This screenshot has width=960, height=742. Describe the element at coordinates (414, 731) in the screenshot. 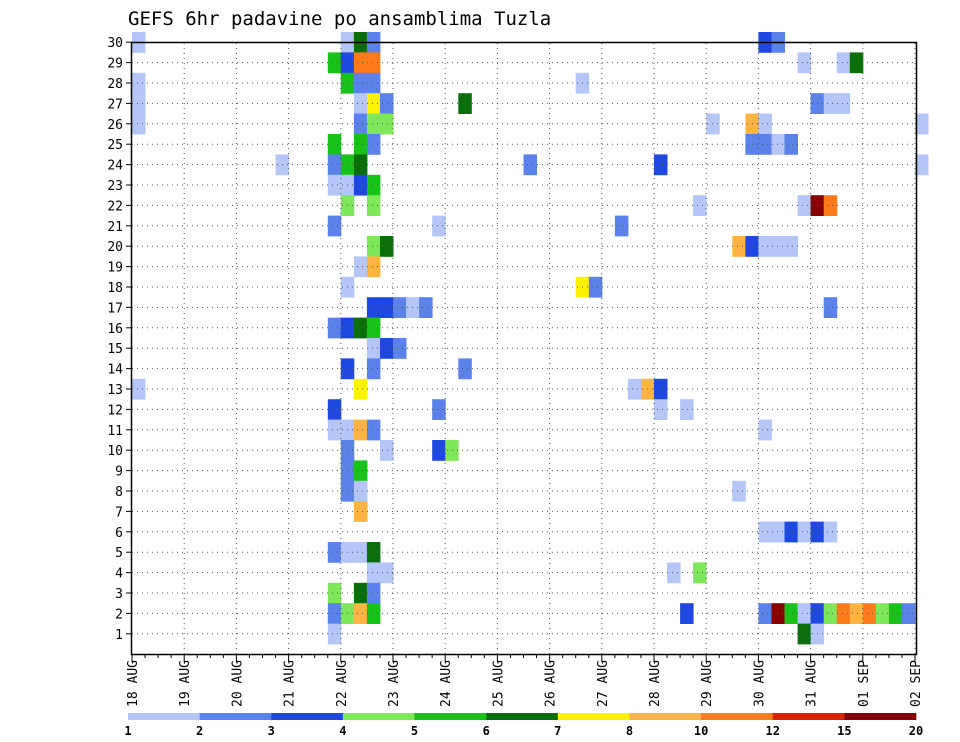

I see `colorbar-label: 5` at that location.